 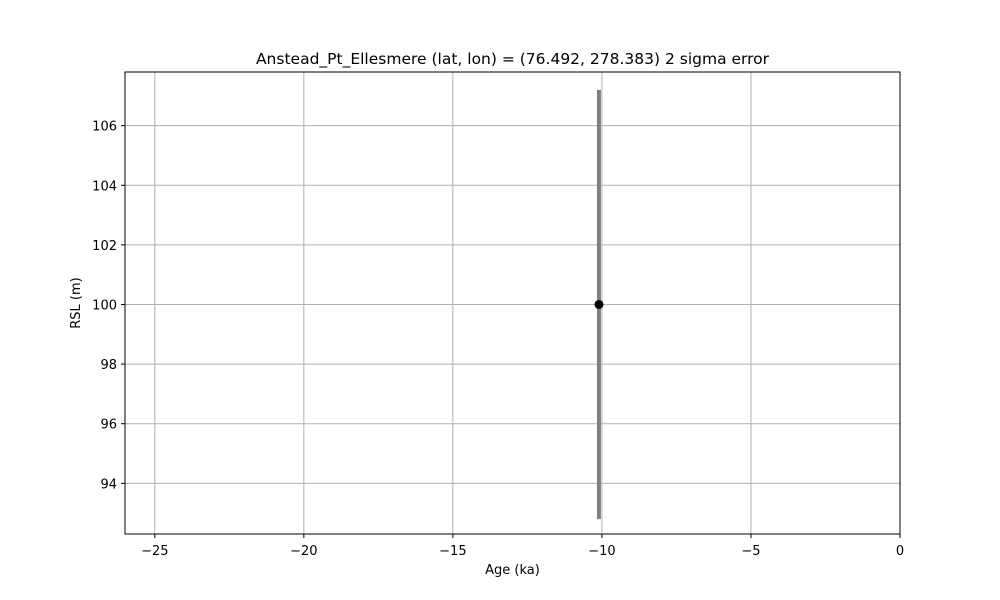 What do you see at coordinates (104, 127) in the screenshot?
I see `y-tick-label: 106` at bounding box center [104, 127].